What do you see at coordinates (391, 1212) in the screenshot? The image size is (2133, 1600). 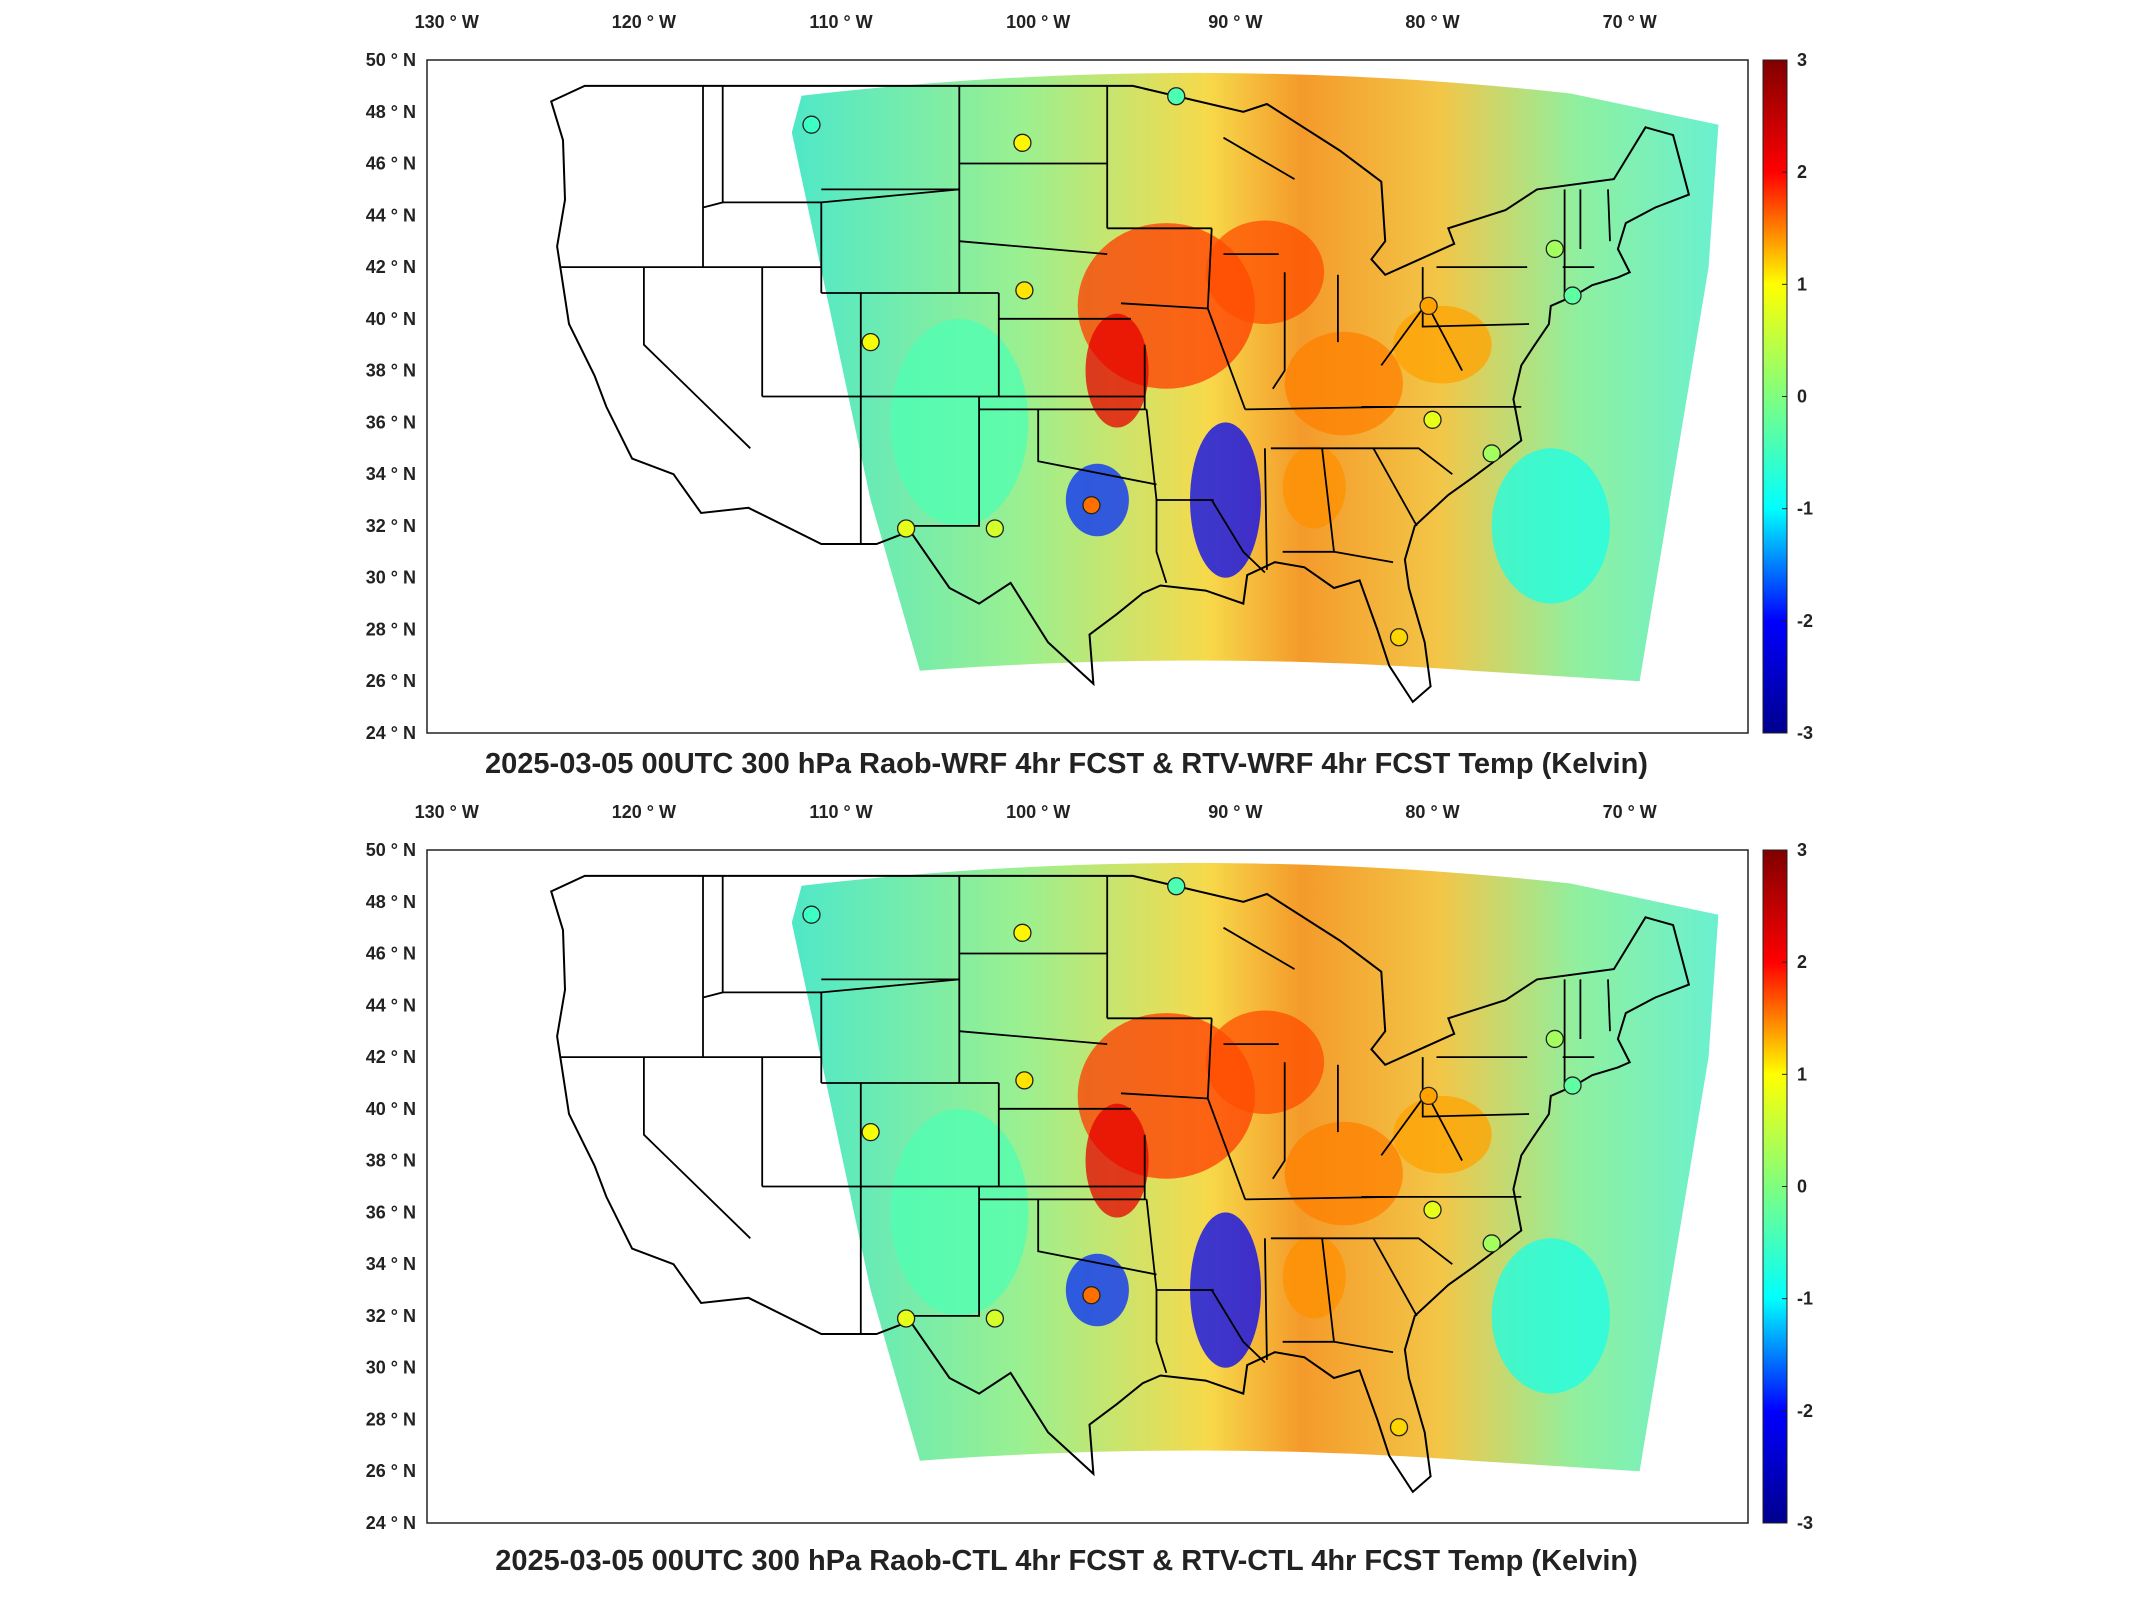 I see `latitude-tick-label: 36 ° N` at bounding box center [391, 1212].